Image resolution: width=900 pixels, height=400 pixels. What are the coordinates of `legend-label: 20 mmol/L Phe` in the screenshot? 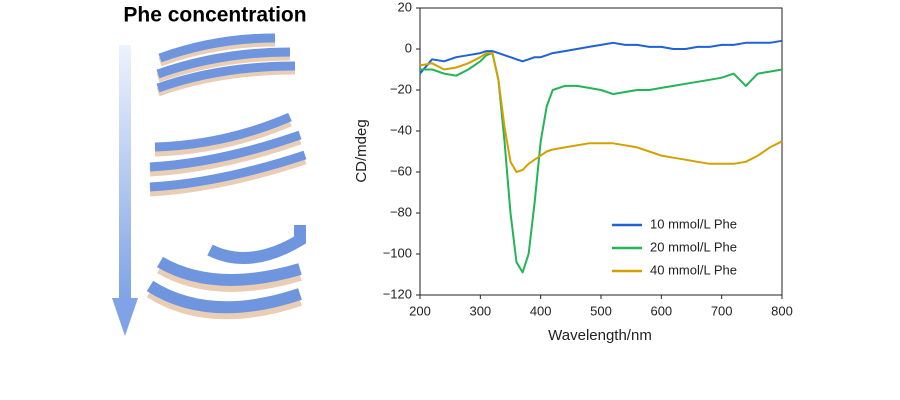 It's located at (693, 246).